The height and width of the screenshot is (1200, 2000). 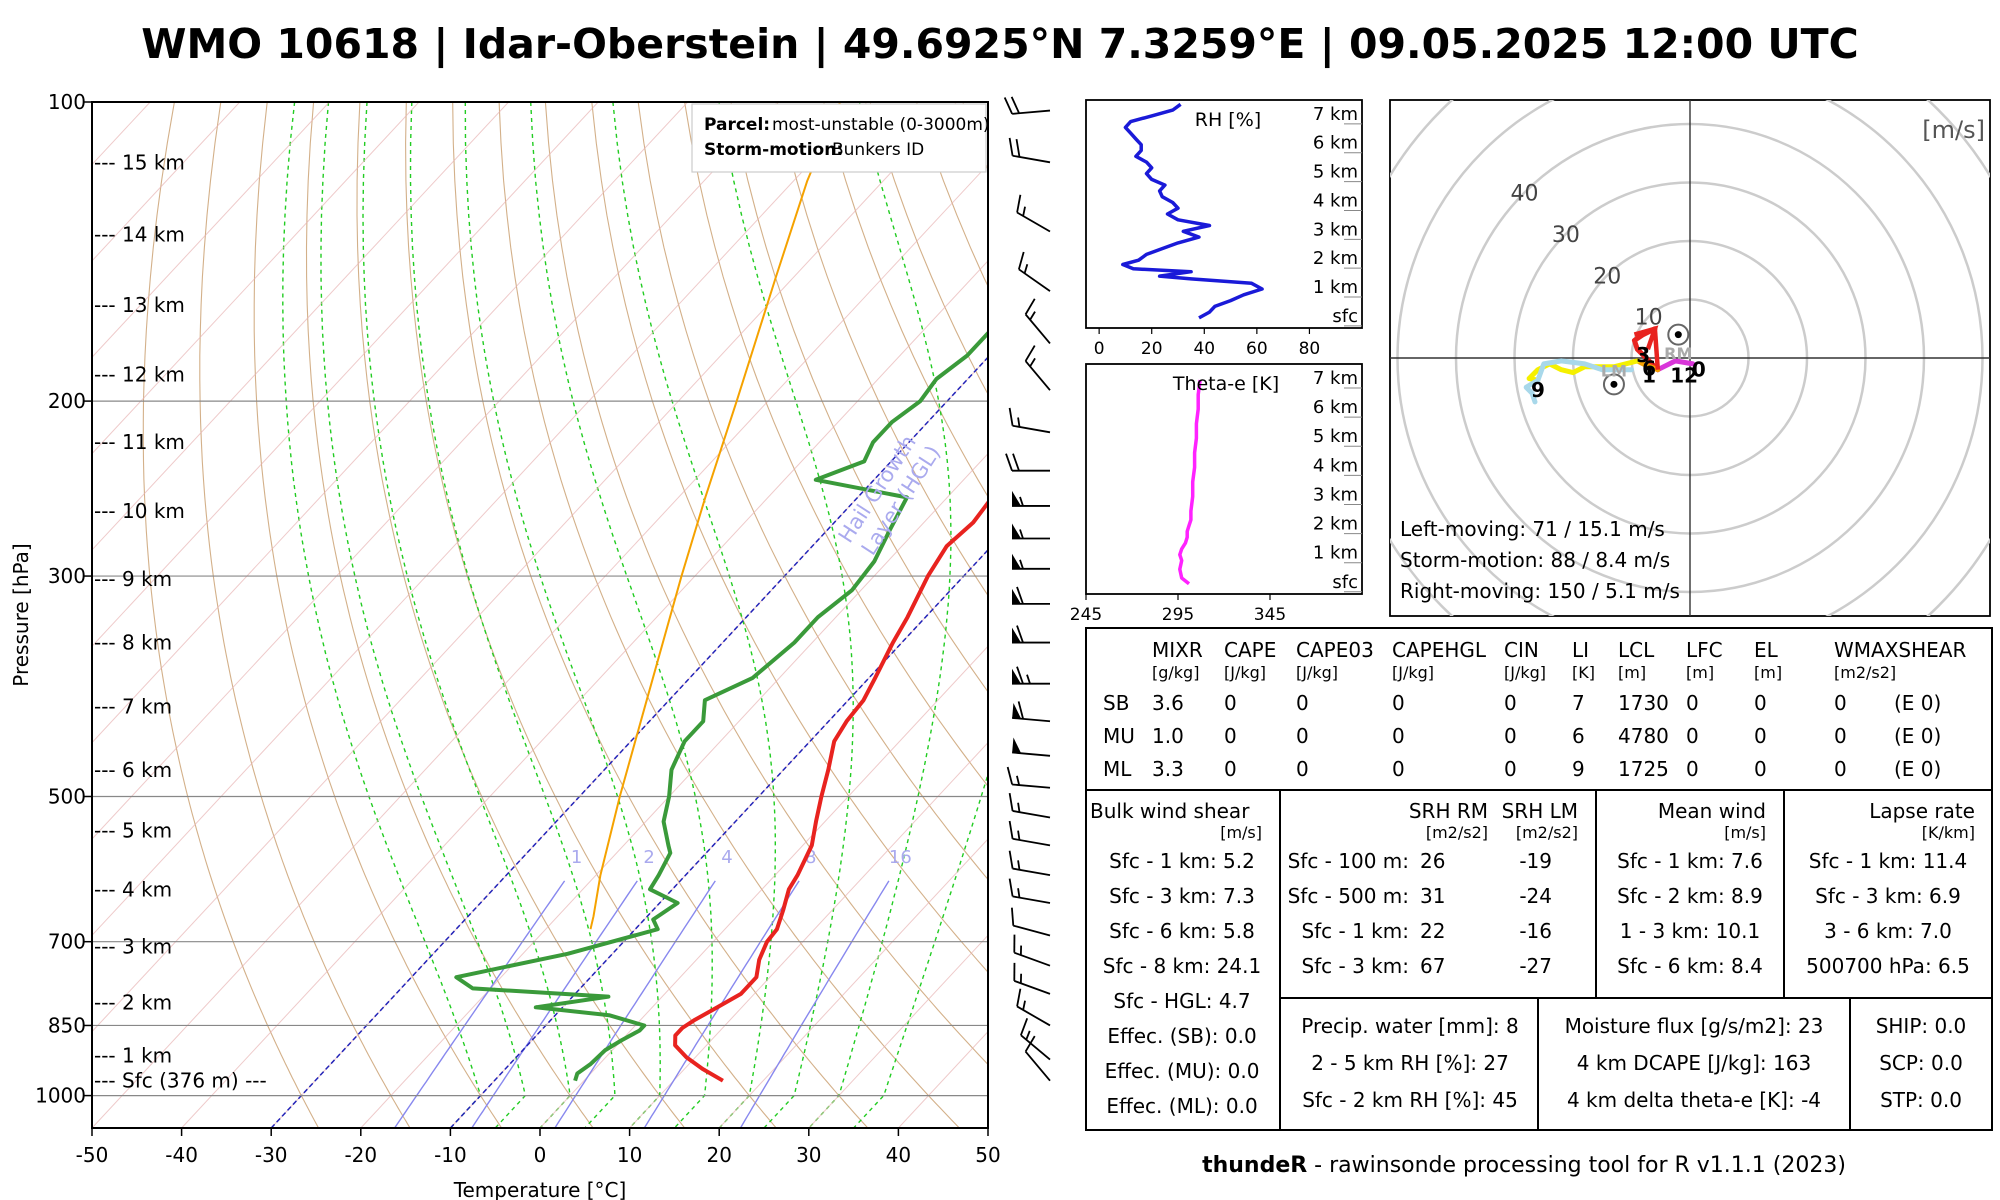 What do you see at coordinates (1532, 529) in the screenshot?
I see `hodograph-readout: Left-moving: 71 / 15.1 m/s` at bounding box center [1532, 529].